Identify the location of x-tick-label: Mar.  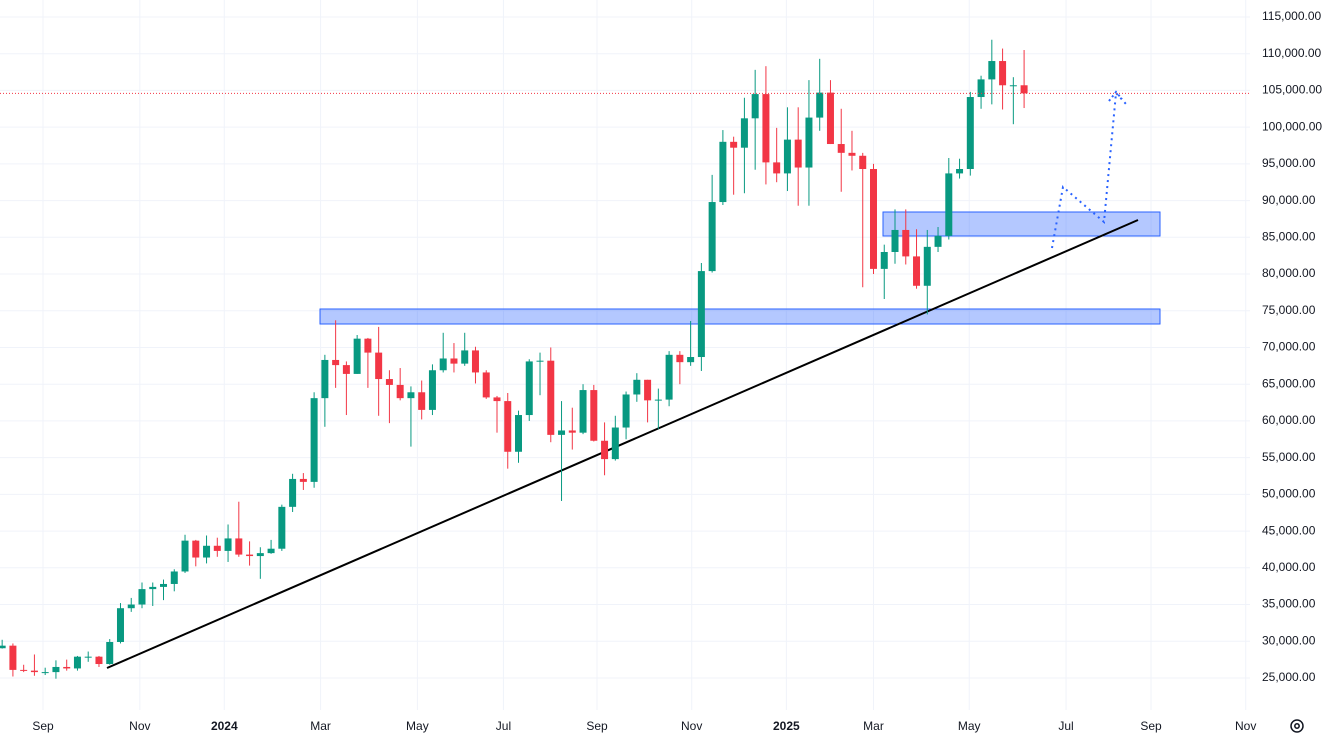
(873, 726).